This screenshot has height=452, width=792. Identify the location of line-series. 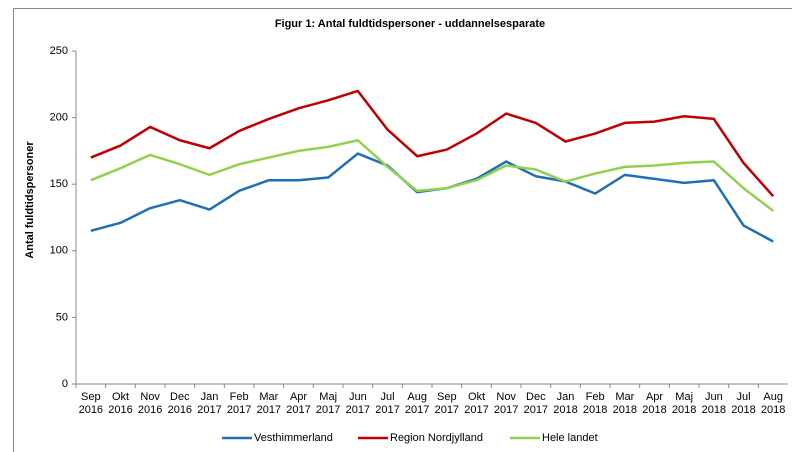
(432, 175).